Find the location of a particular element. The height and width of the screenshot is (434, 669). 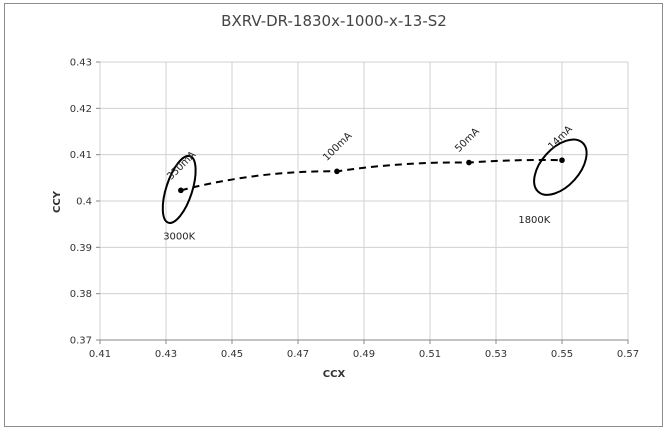

x-tick-label: 0.45 is located at coordinates (232, 354).